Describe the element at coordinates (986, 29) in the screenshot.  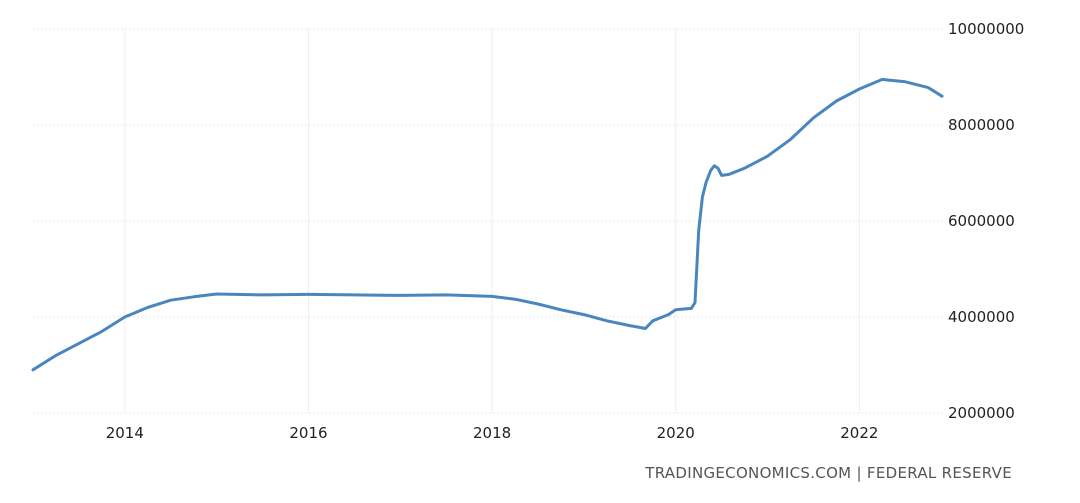
I see `y-tick-label: 10000000` at that location.